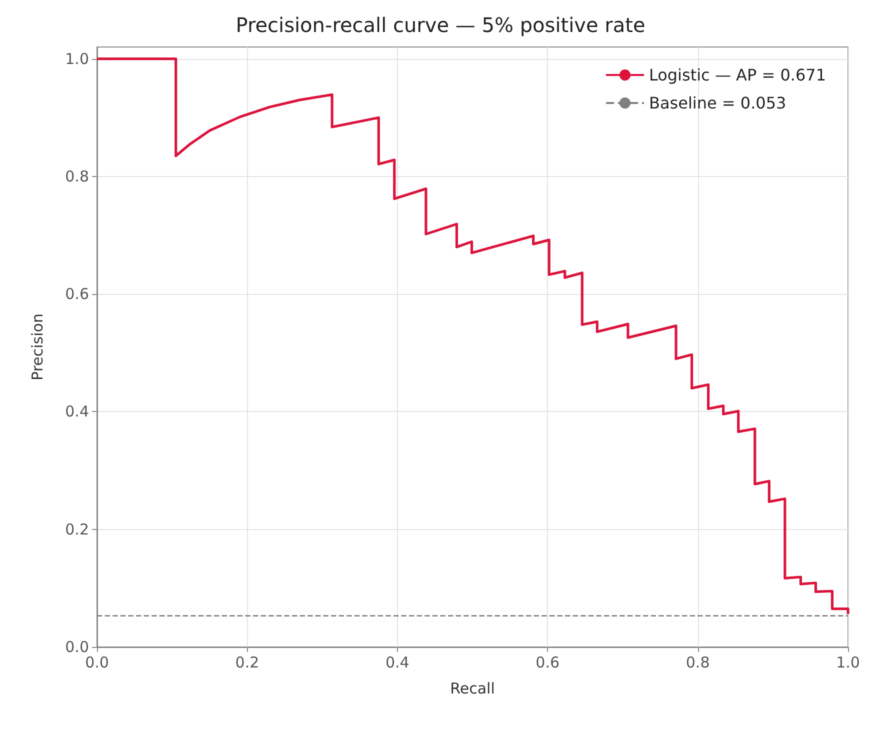  I want to click on x-tick-label: 0.6, so click(548, 663).